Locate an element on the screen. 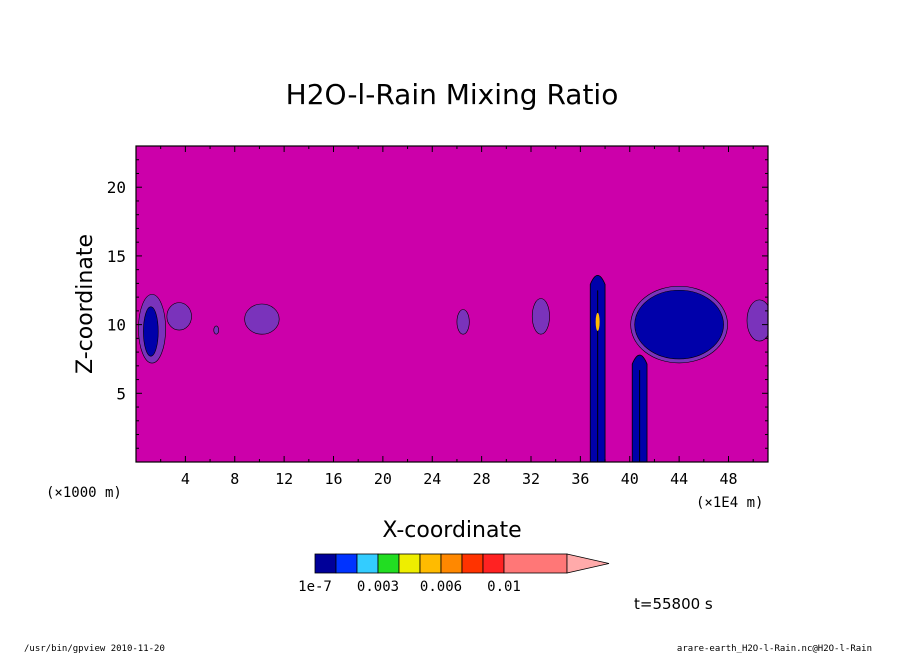 This screenshot has width=904, height=654. rain-column-max-core is located at coordinates (597, 321).